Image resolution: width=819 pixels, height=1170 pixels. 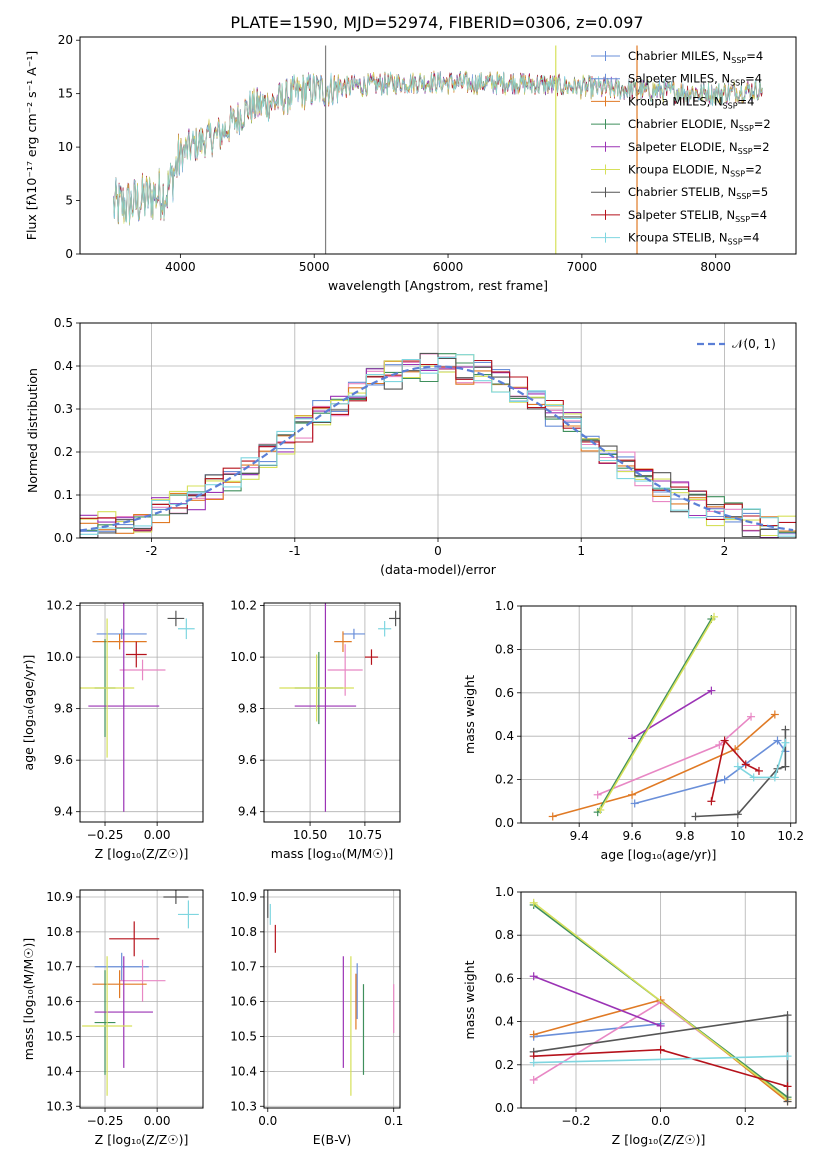 I want to click on legend-entry-label: Salpeter MILES, NSSP=4, so click(x=695, y=80).